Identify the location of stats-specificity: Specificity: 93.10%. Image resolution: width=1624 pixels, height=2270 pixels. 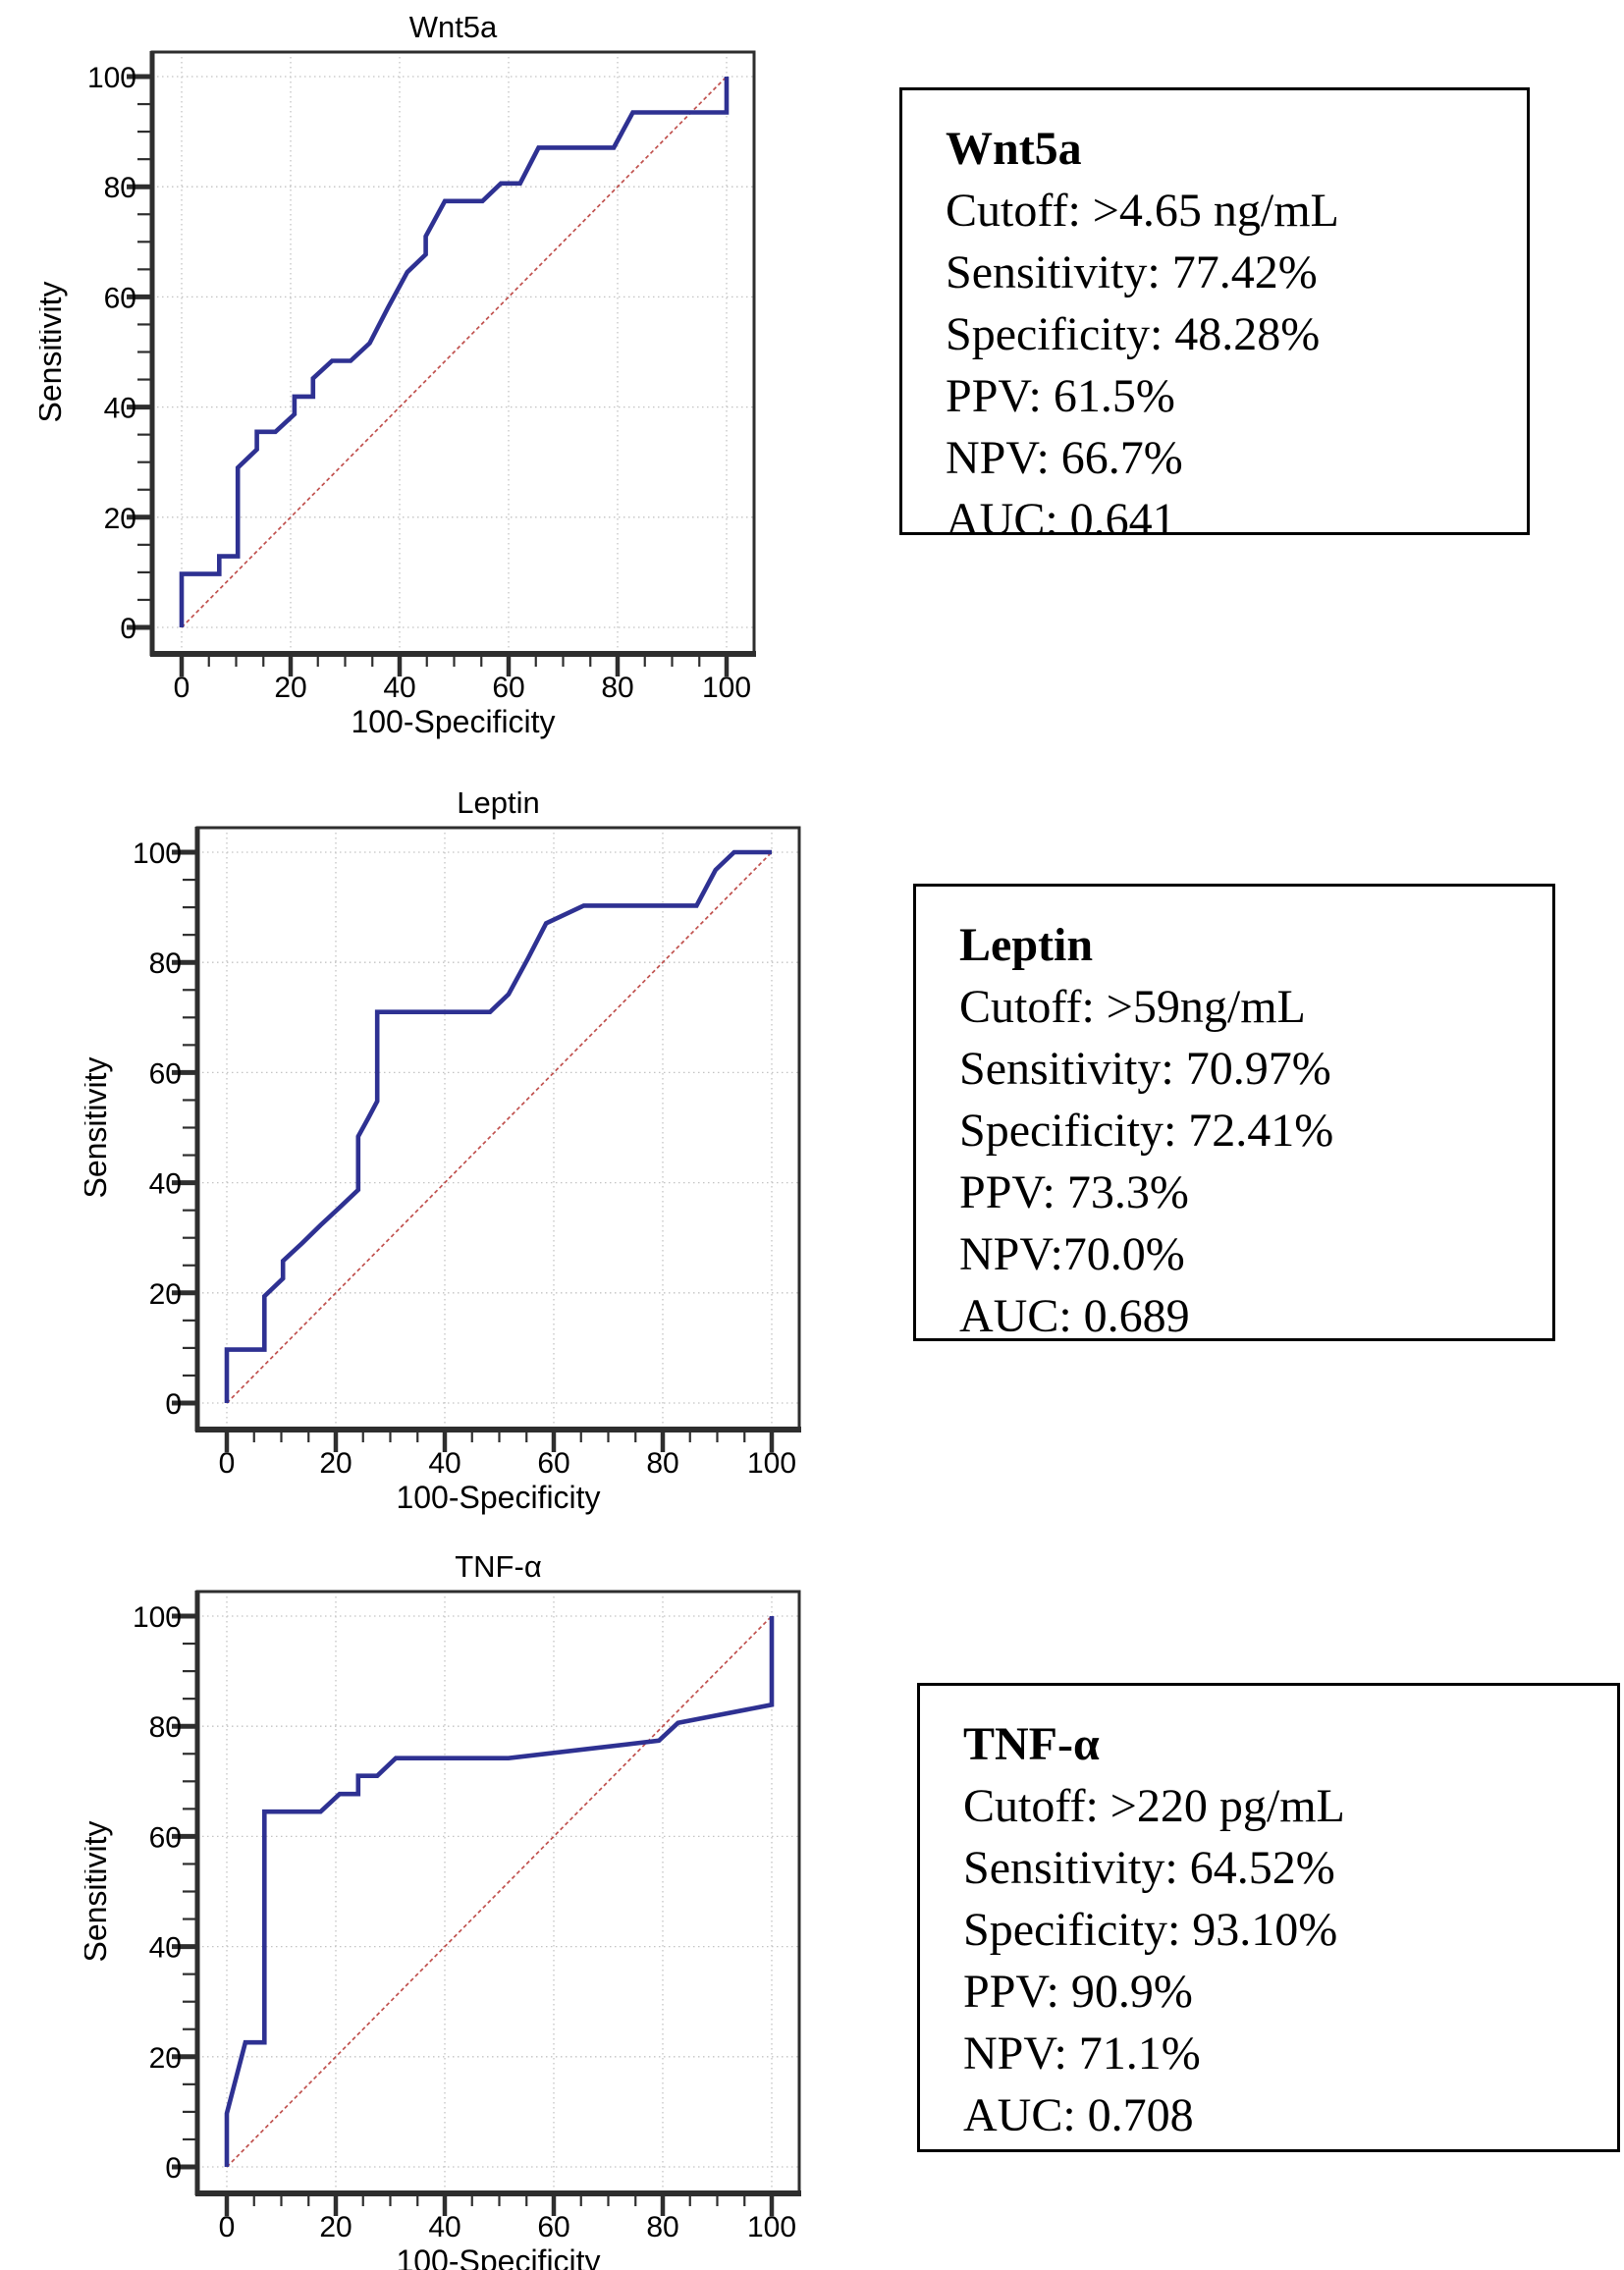
(1150, 1930).